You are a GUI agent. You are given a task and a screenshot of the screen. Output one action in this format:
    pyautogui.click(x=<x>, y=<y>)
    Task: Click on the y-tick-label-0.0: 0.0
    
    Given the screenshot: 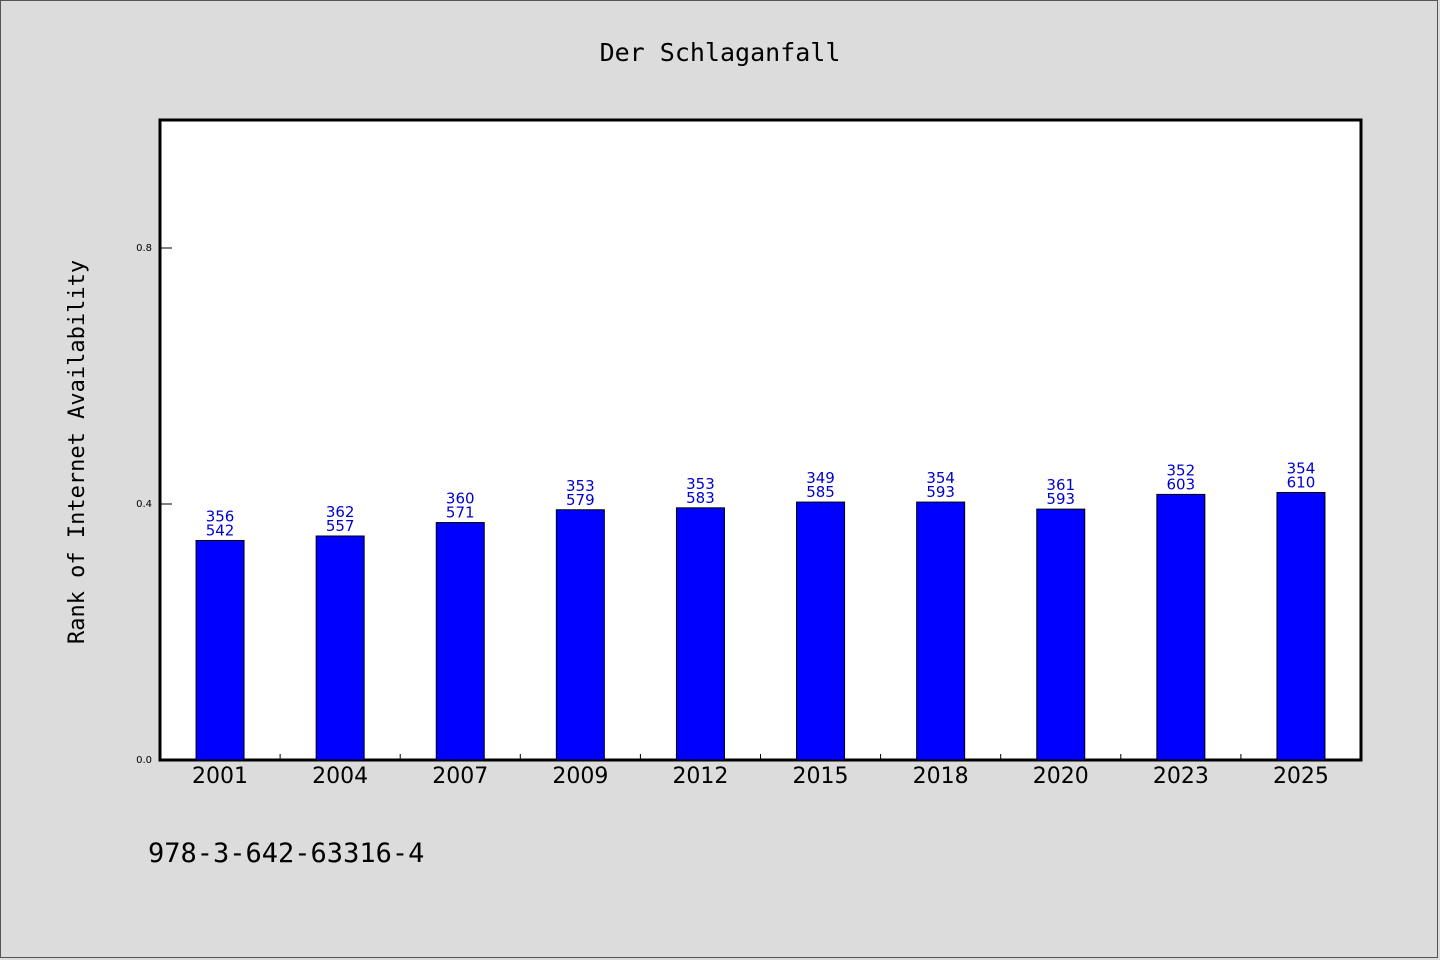 What is the action you would take?
    pyautogui.click(x=144, y=760)
    